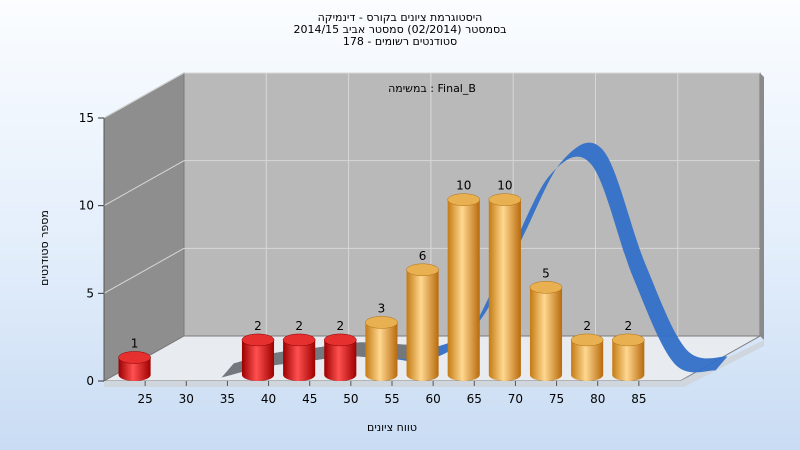 This screenshot has width=800, height=450. What do you see at coordinates (400, 17) in the screenshot?
I see `chart-title-line-1: היסטוגרמת ציונים בקורס - דינמיקה` at bounding box center [400, 17].